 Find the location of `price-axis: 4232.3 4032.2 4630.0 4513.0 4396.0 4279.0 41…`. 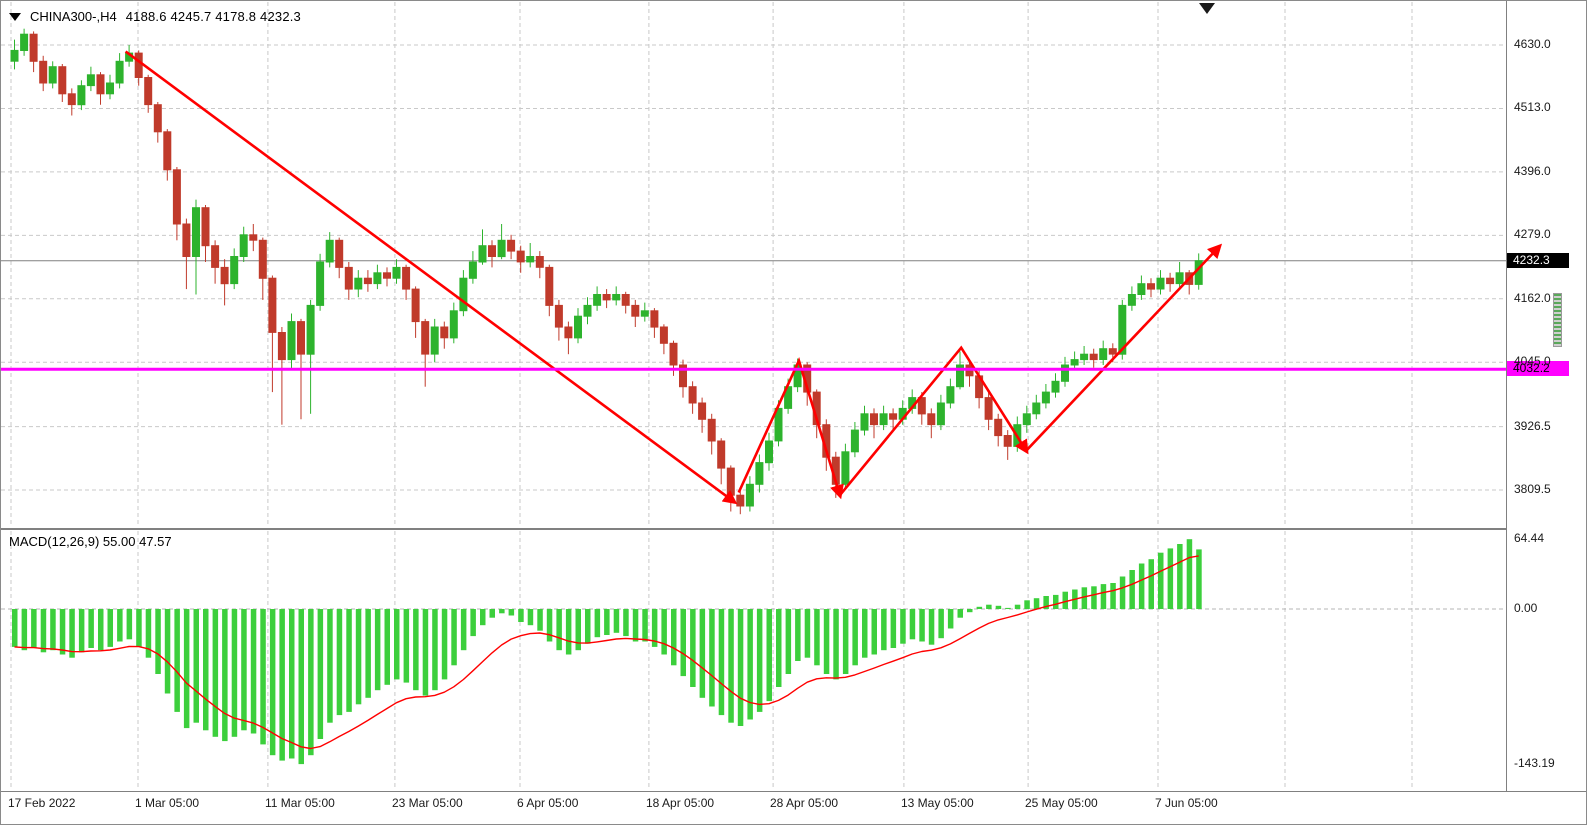

price-axis: 4232.3 4032.2 4630.0 4513.0 4396.0 4279.0 41… is located at coordinates (1546, 396).